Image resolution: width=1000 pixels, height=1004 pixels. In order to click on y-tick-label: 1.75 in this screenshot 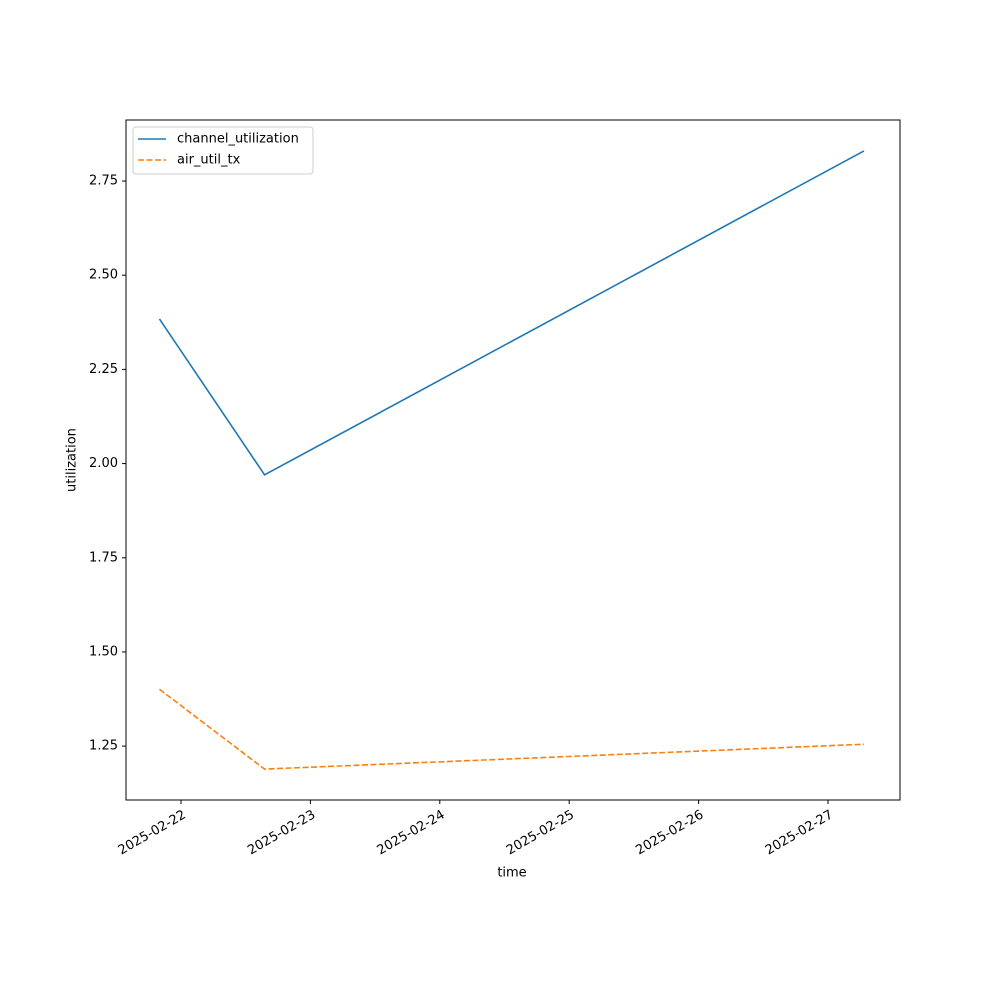, I will do `click(103, 557)`.